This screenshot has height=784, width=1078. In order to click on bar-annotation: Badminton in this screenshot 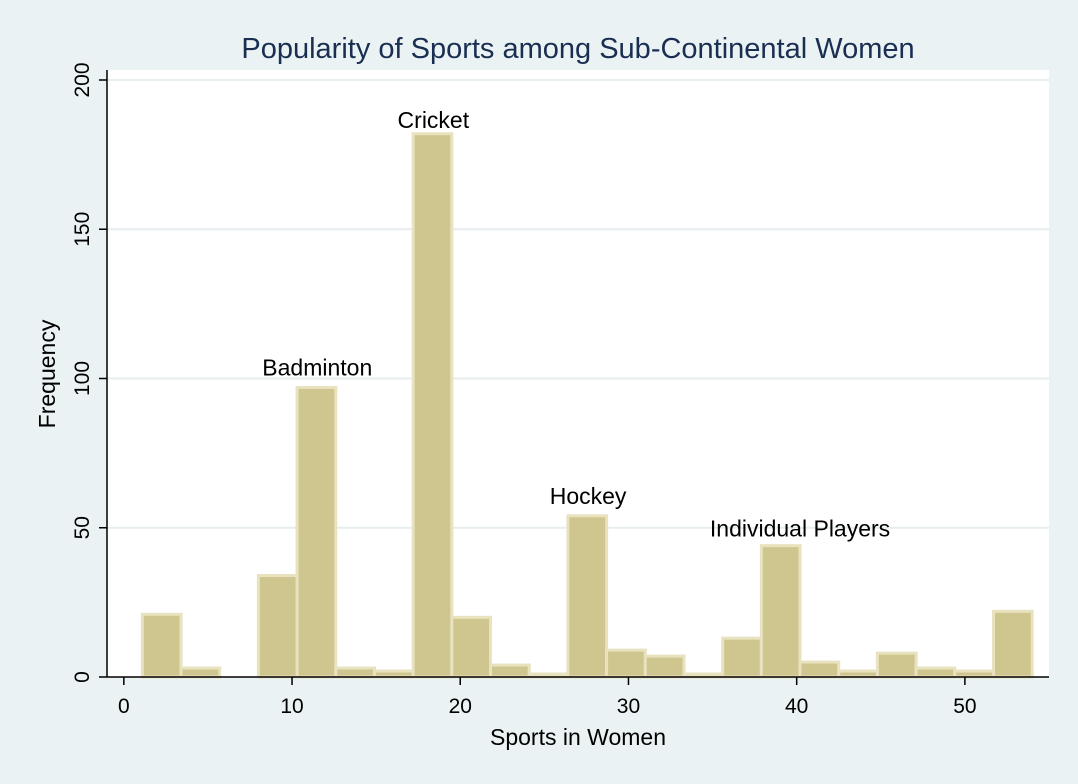, I will do `click(317, 368)`.